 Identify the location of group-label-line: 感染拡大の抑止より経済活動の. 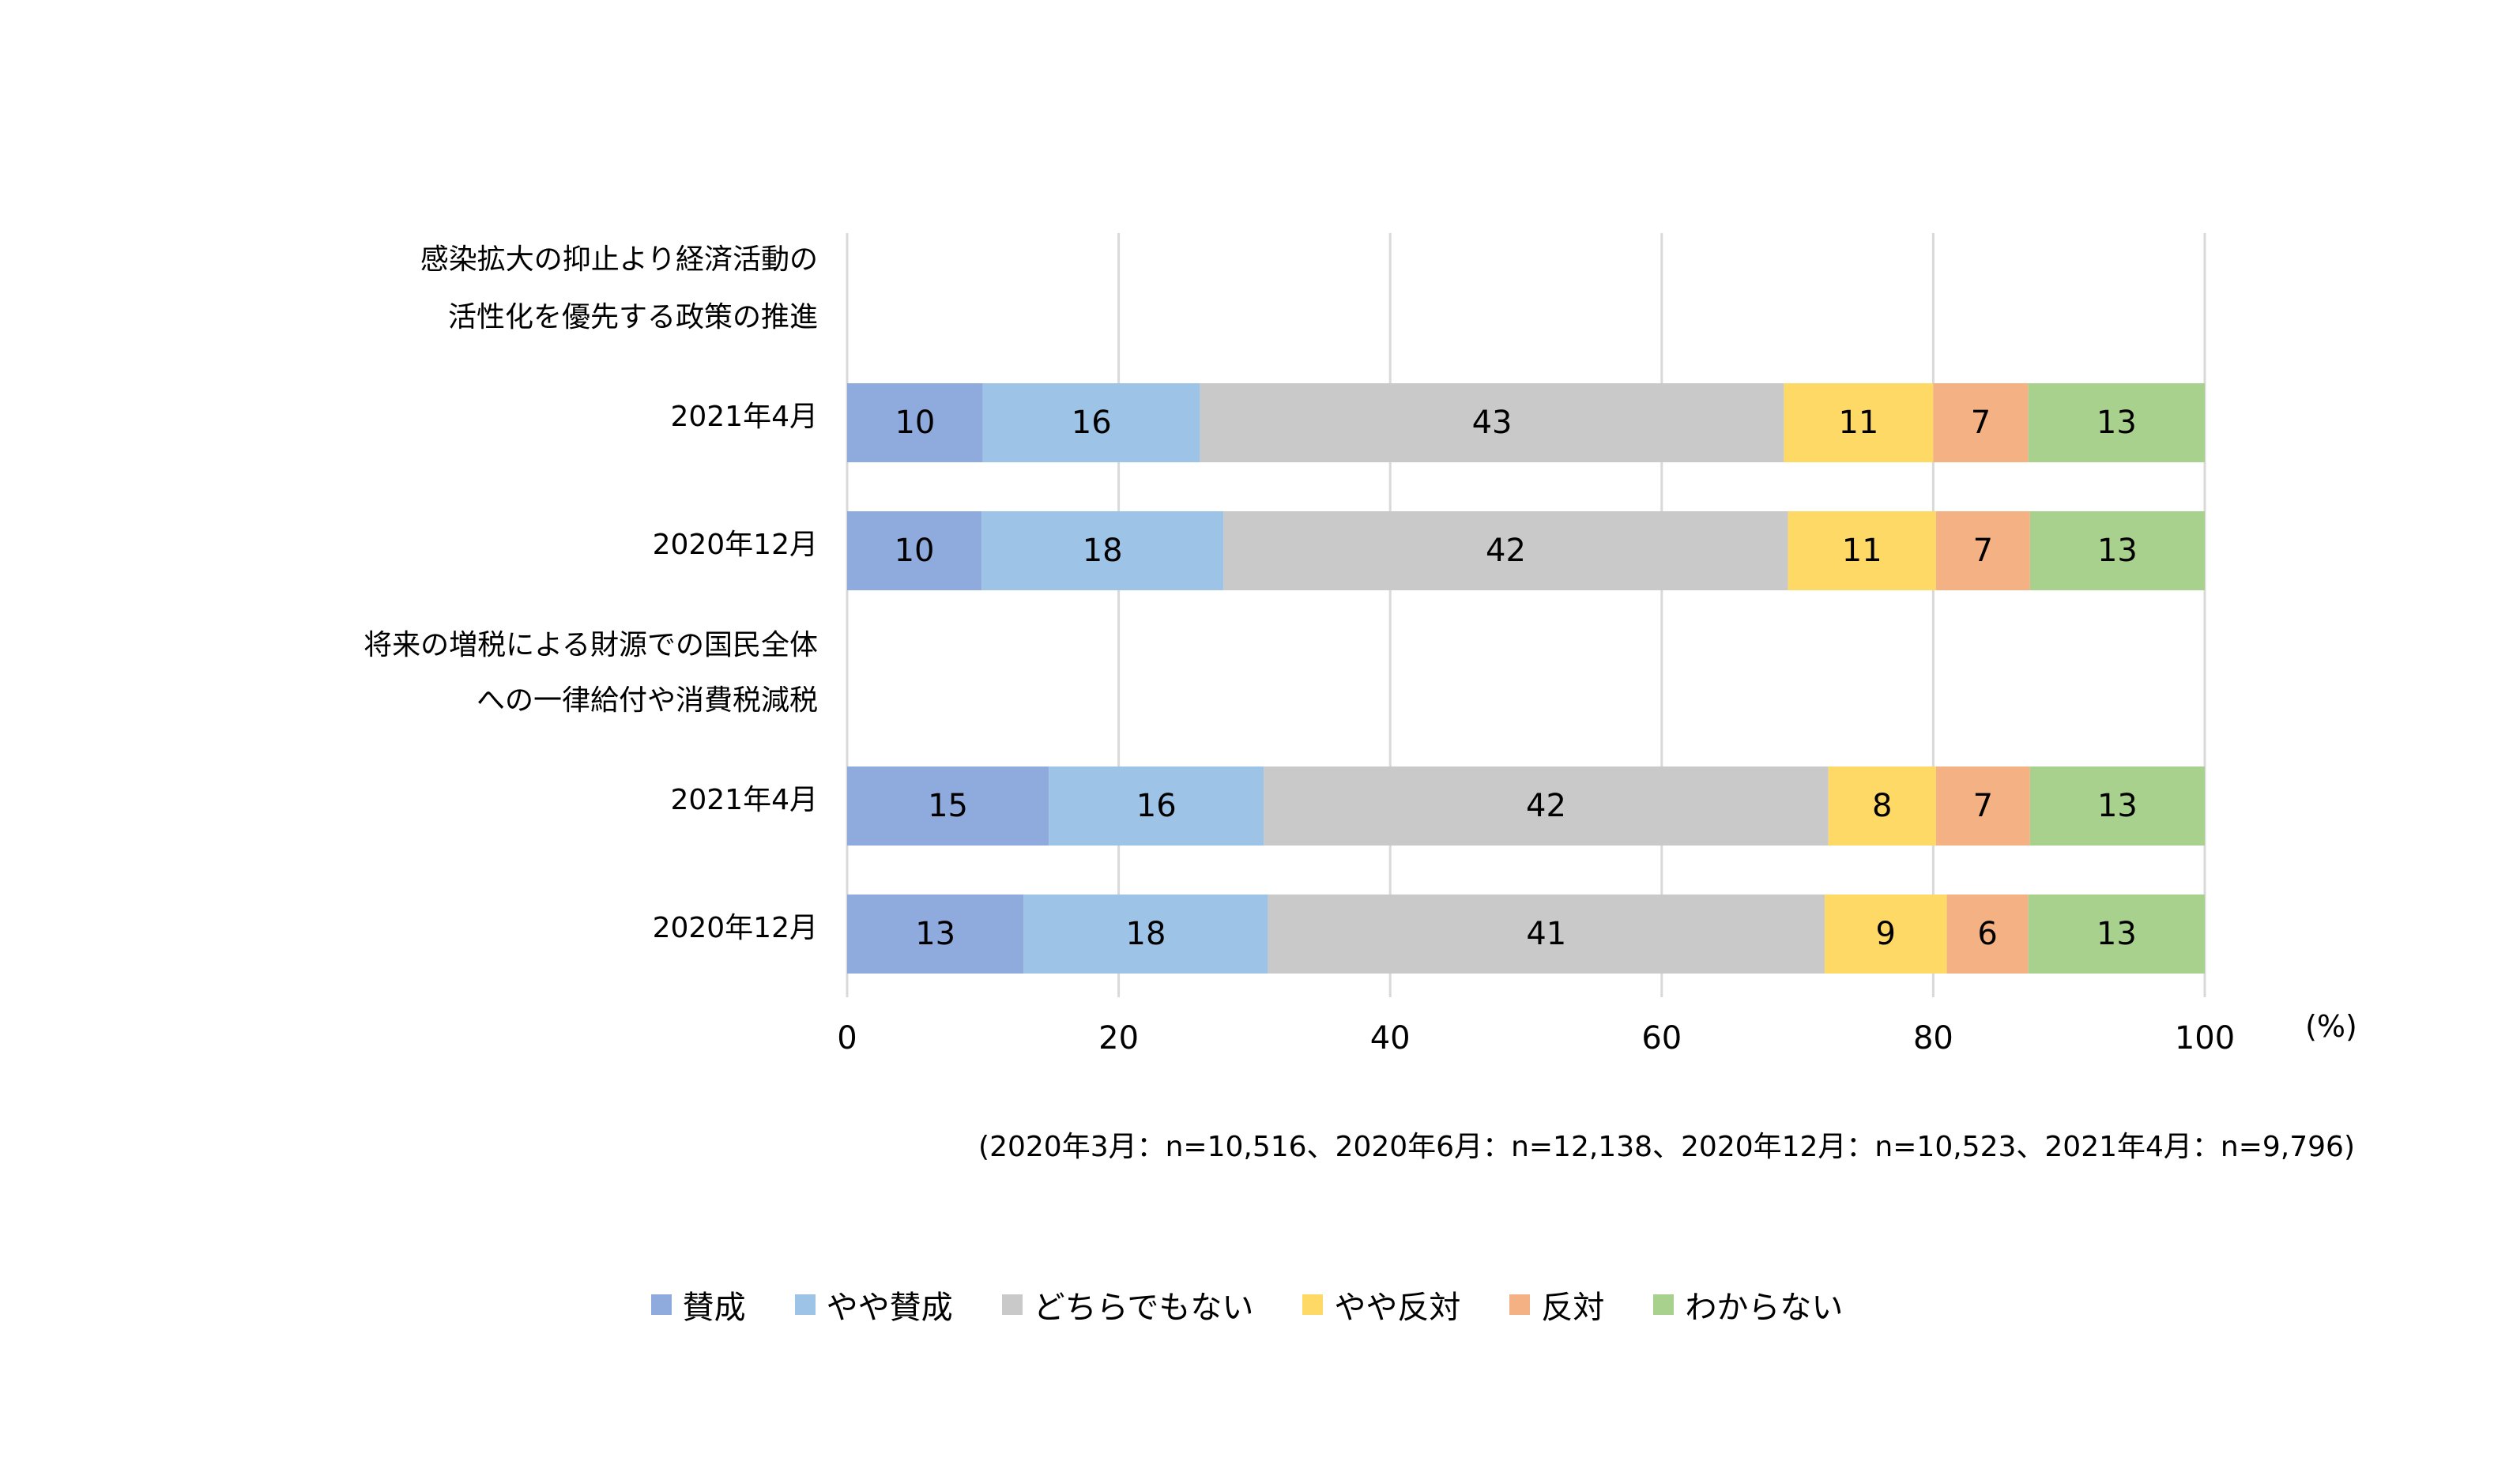
(619, 259).